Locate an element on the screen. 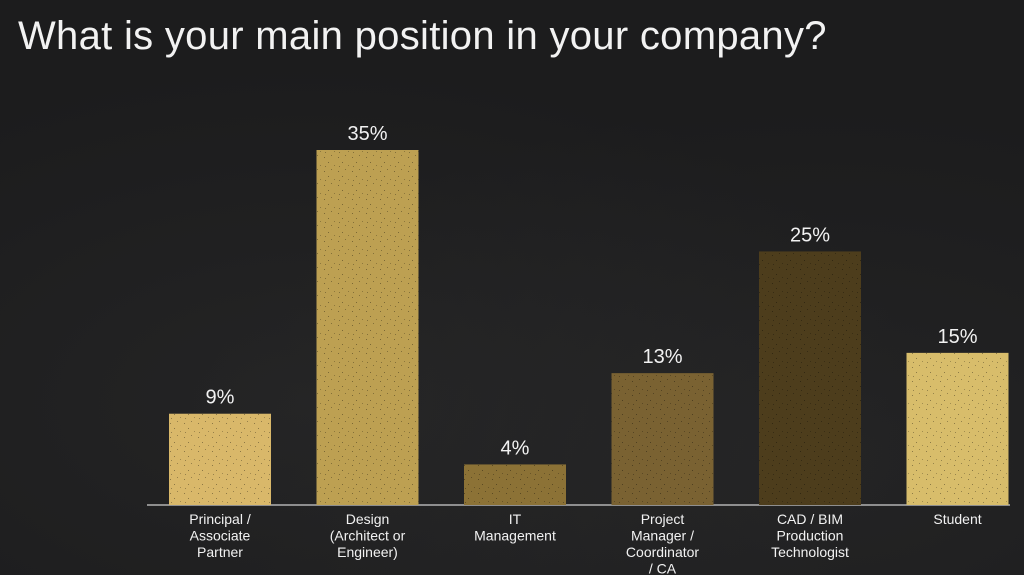 The width and height of the screenshot is (1024, 575). bar-group: 25% CAD / BIM Production Technologist is located at coordinates (810, 392).